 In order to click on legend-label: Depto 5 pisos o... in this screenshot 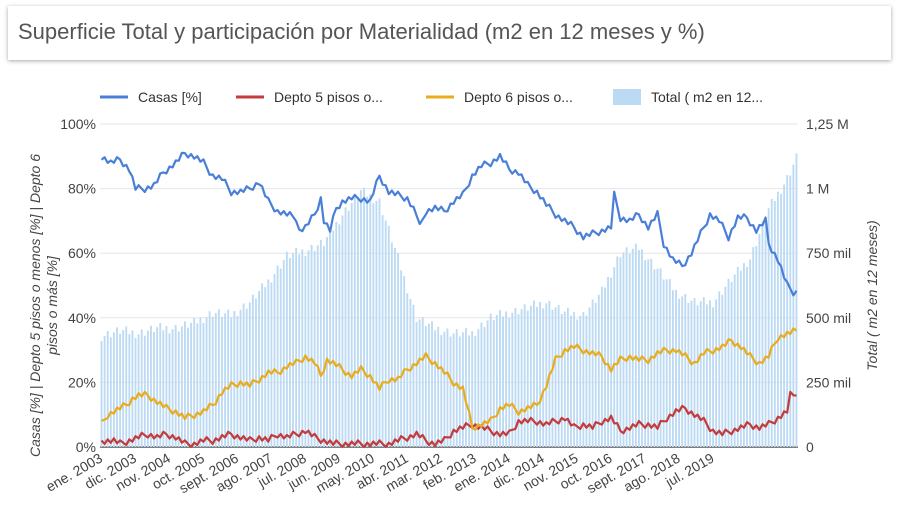, I will do `click(328, 97)`.